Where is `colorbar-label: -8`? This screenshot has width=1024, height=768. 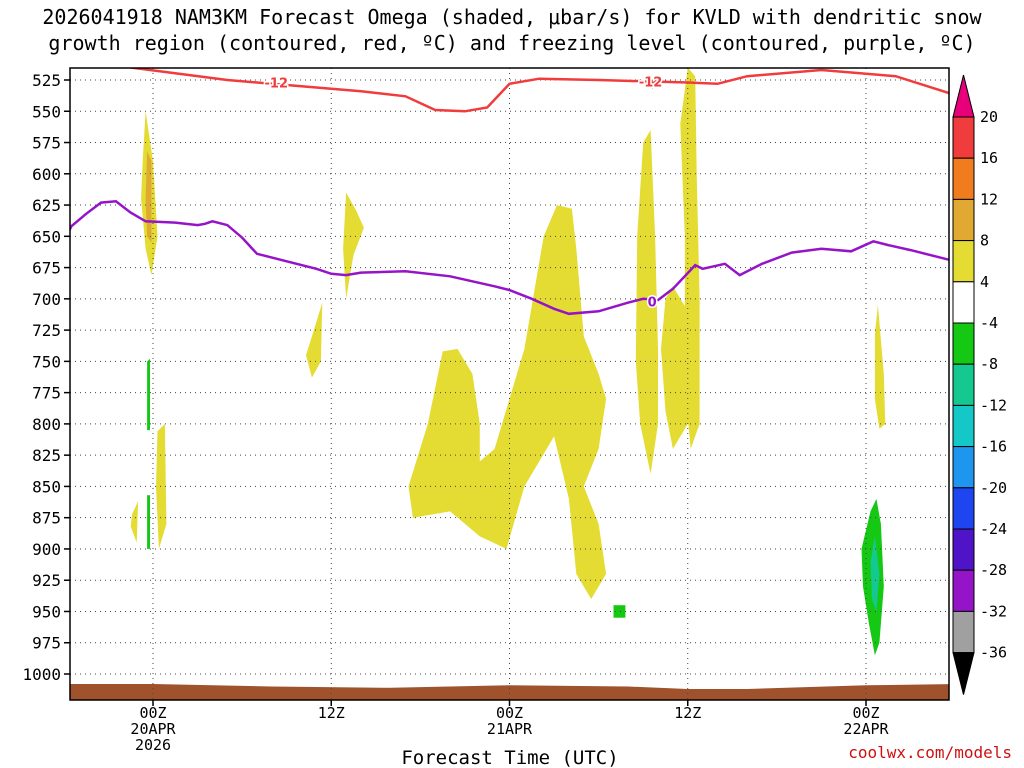
colorbar-label: -8 is located at coordinates (989, 364).